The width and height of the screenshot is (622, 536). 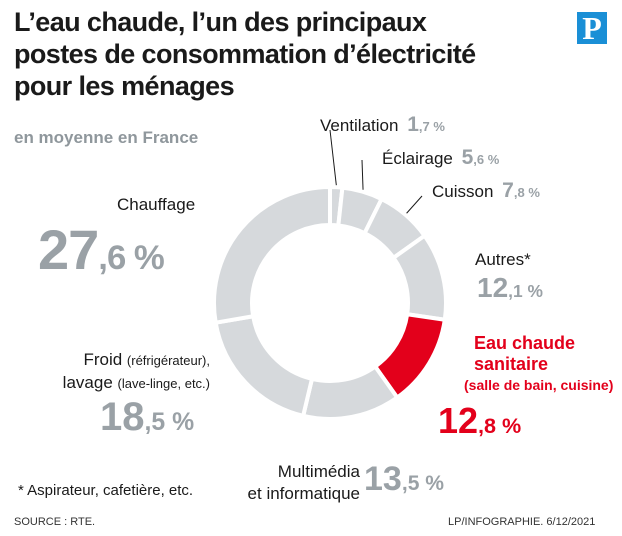 What do you see at coordinates (124, 86) in the screenshot?
I see `title-line-3: pour les ménages` at bounding box center [124, 86].